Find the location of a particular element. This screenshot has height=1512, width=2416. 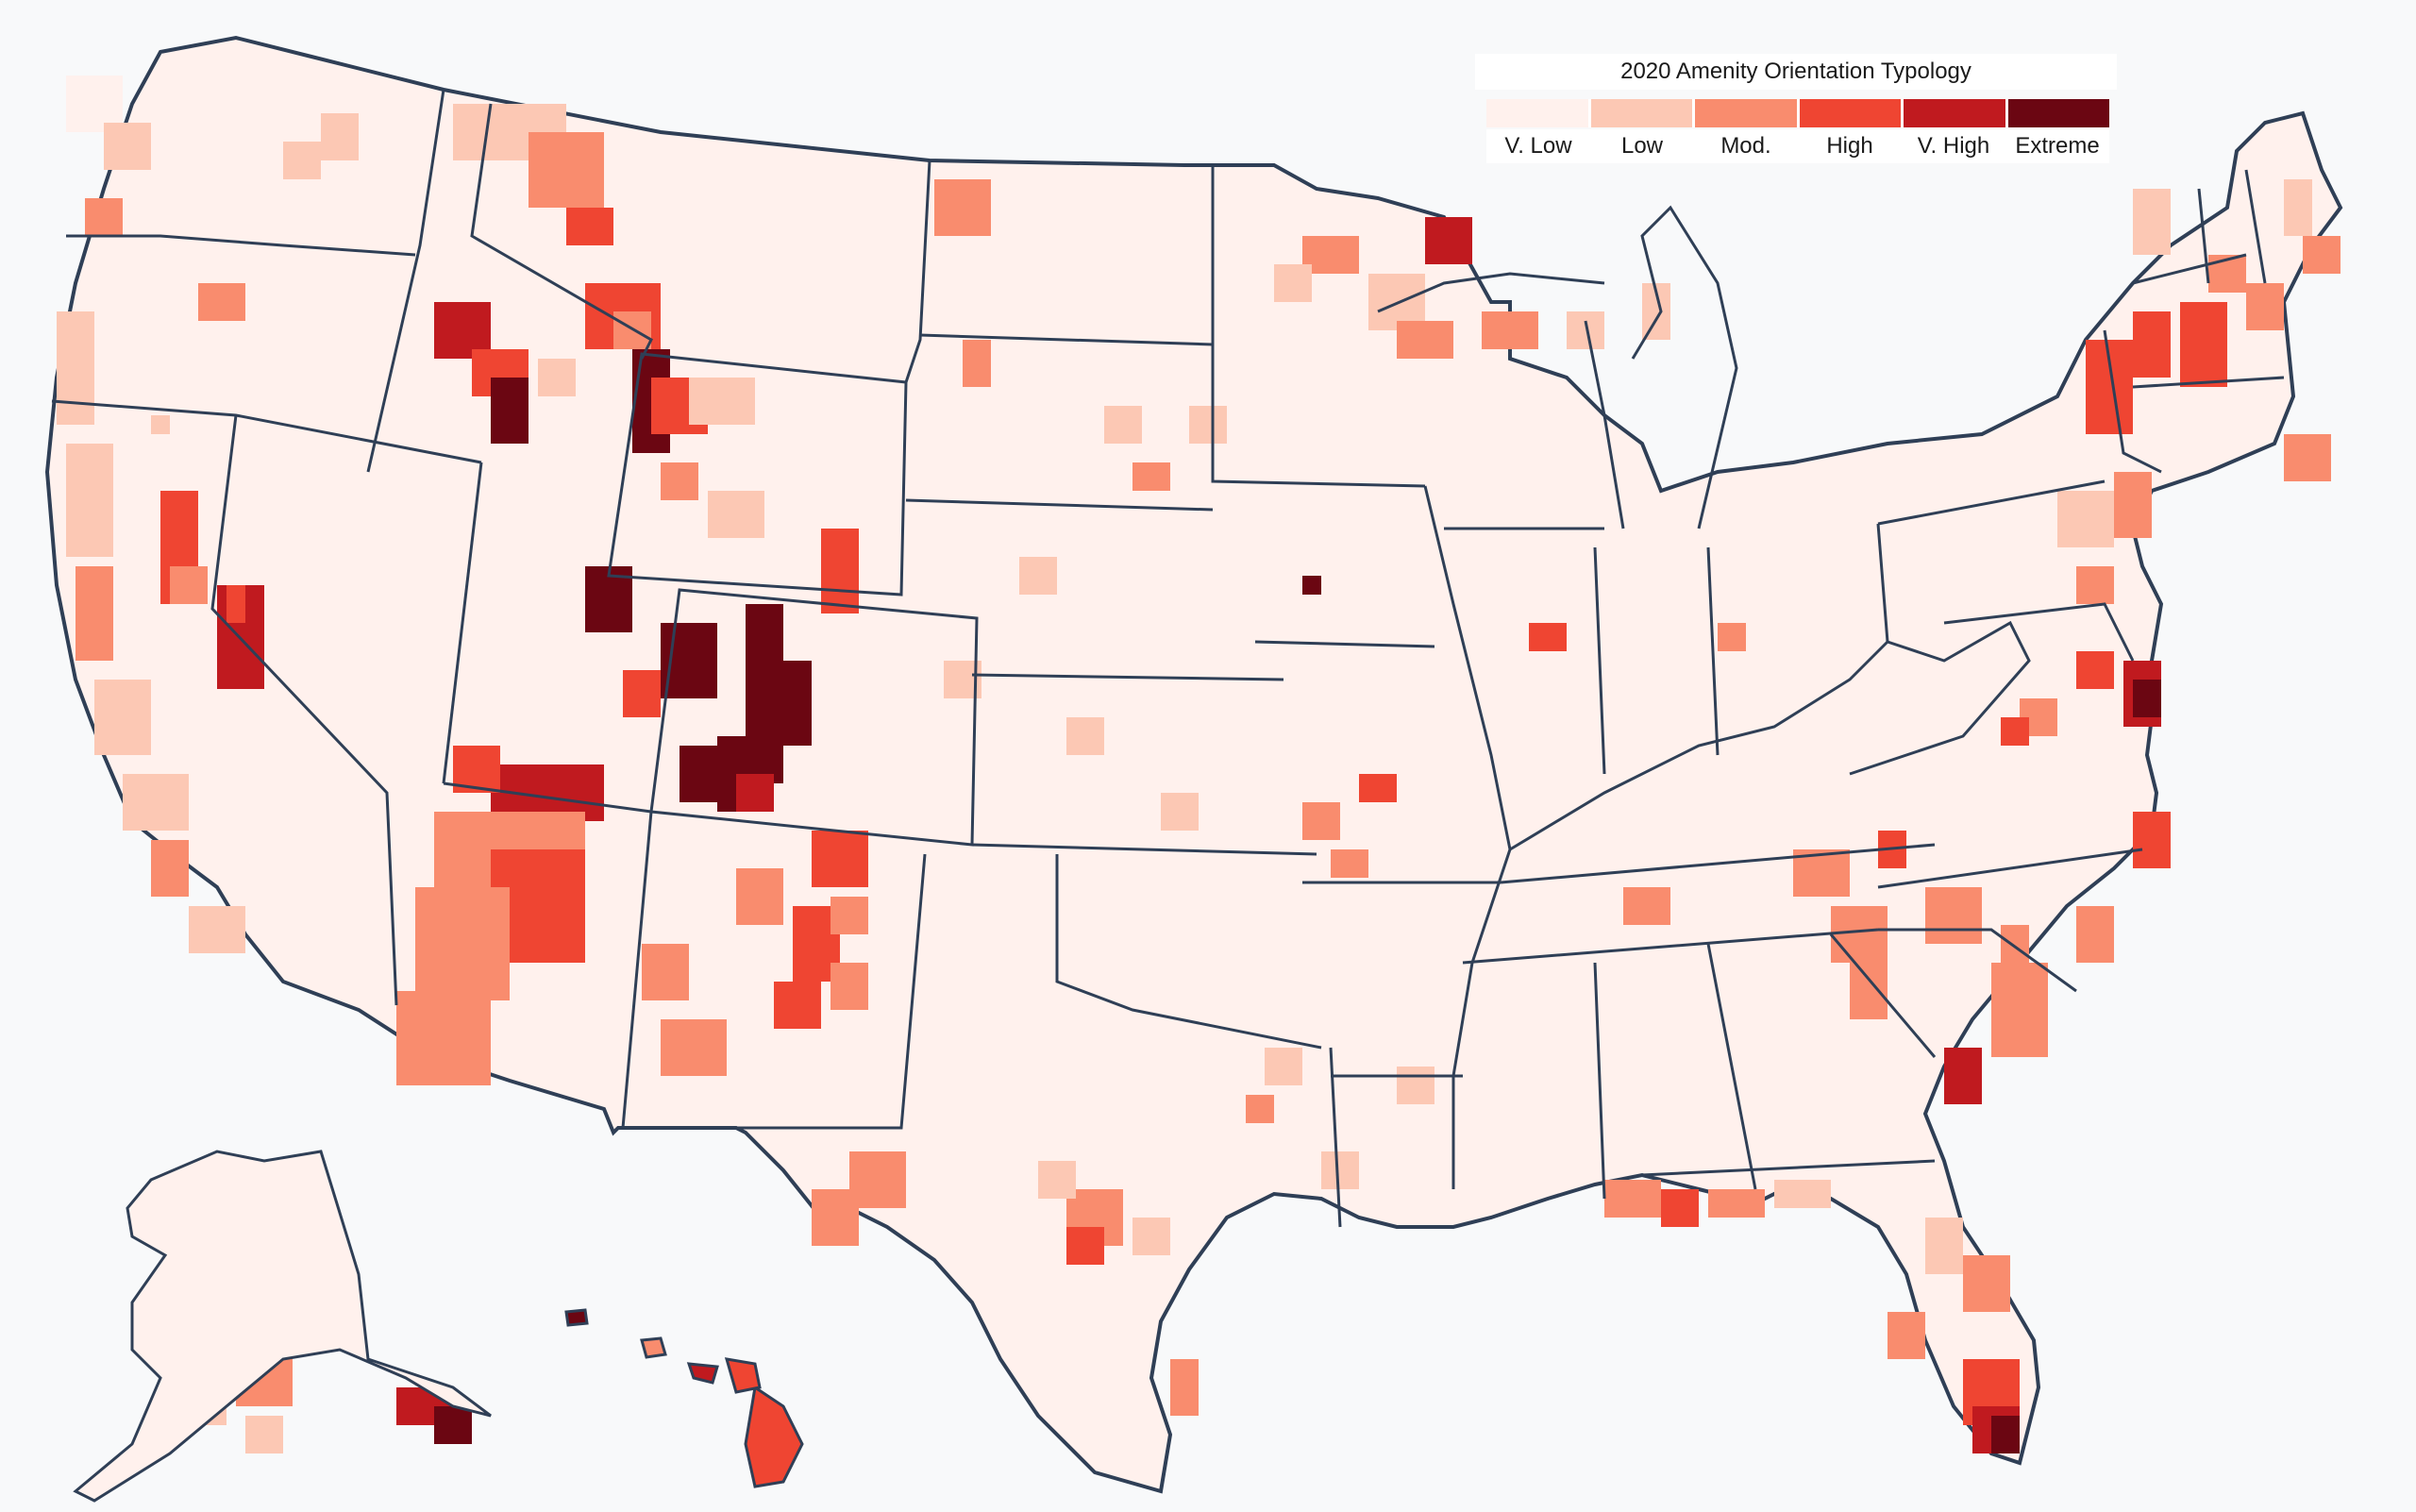

hawaii-maui-nui is located at coordinates (576, 1317).